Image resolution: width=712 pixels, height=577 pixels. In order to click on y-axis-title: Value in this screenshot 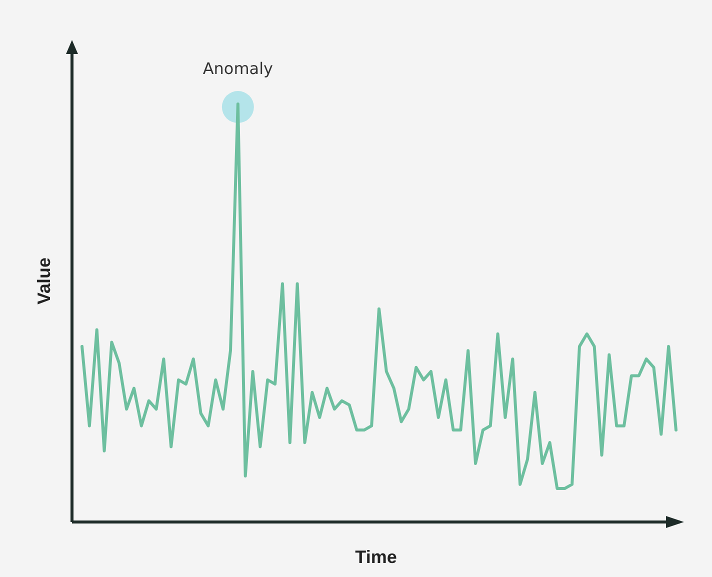, I will do `click(44, 281)`.